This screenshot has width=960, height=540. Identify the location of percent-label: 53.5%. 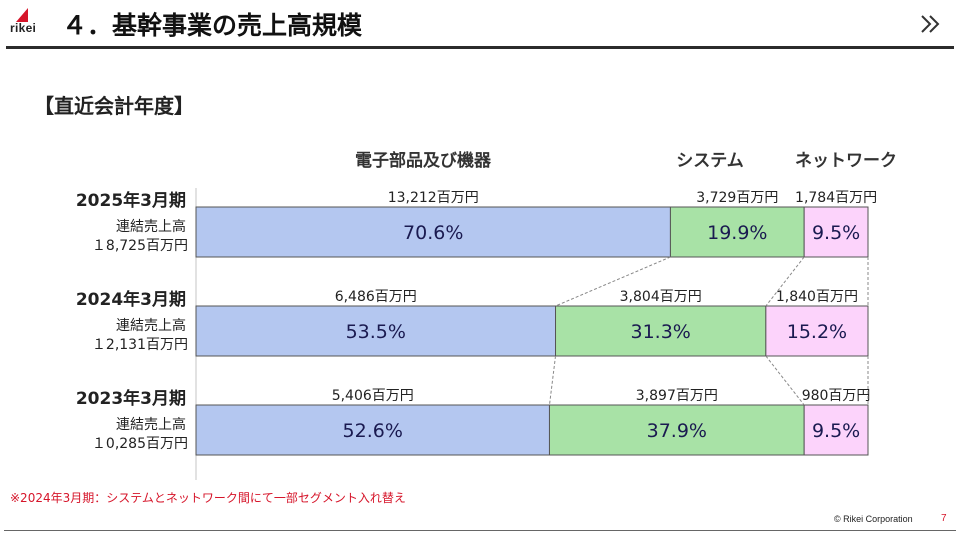
(376, 332).